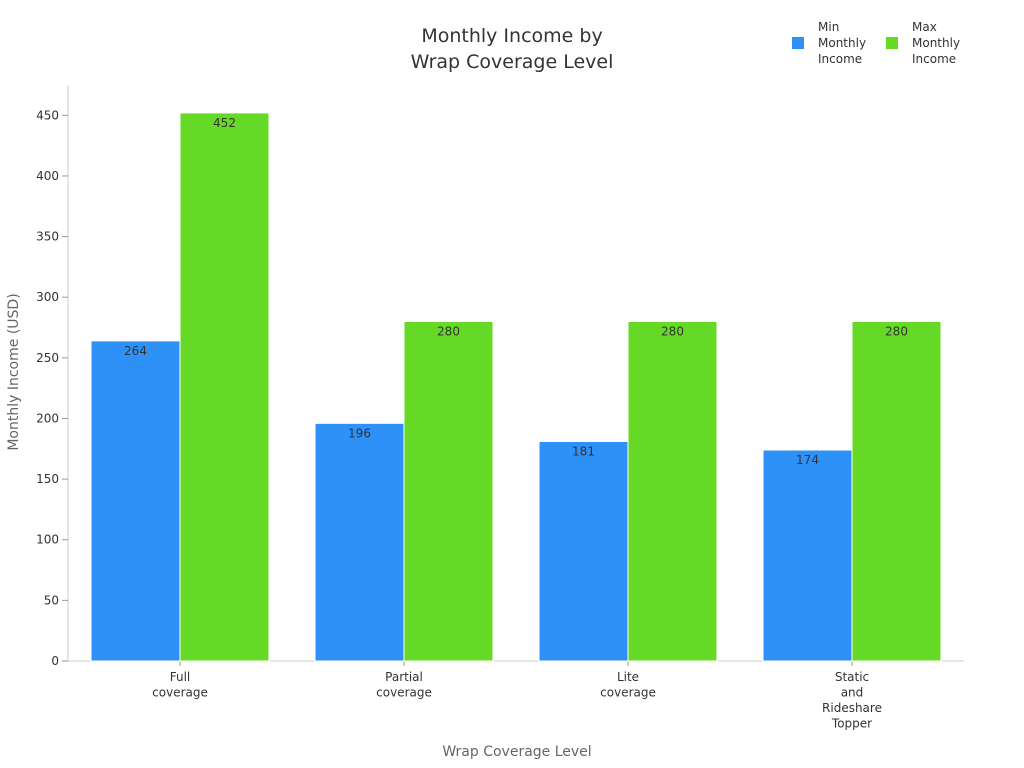  I want to click on y-axis: 0 50 100 150 200 250 300 350 400 450, so click(52, 376).